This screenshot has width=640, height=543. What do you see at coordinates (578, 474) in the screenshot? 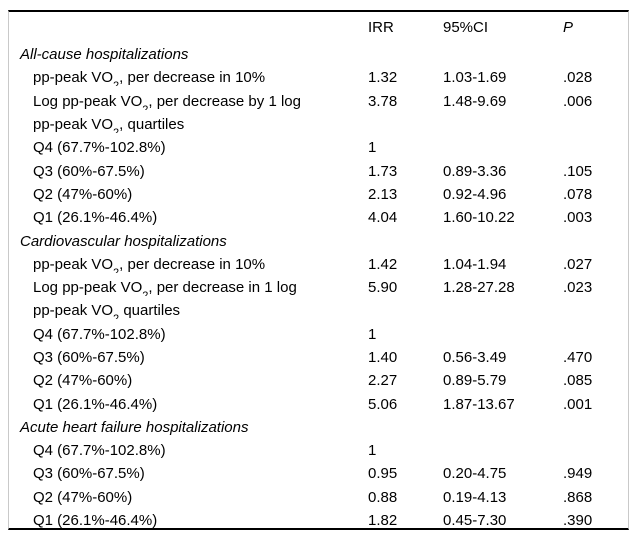
I see `p-value: .949` at bounding box center [578, 474].